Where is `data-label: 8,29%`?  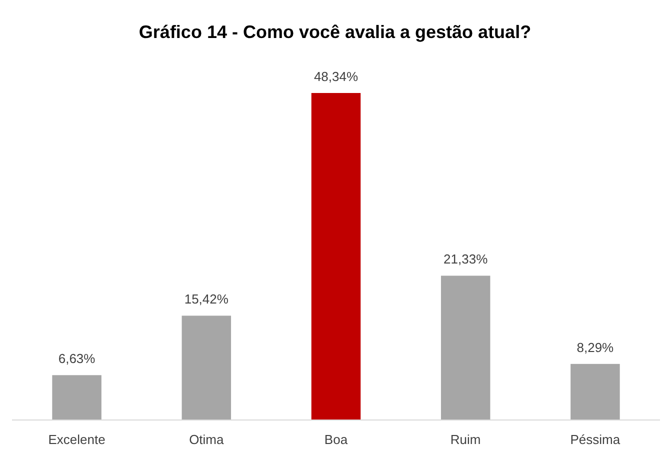
data-label: 8,29% is located at coordinates (595, 347).